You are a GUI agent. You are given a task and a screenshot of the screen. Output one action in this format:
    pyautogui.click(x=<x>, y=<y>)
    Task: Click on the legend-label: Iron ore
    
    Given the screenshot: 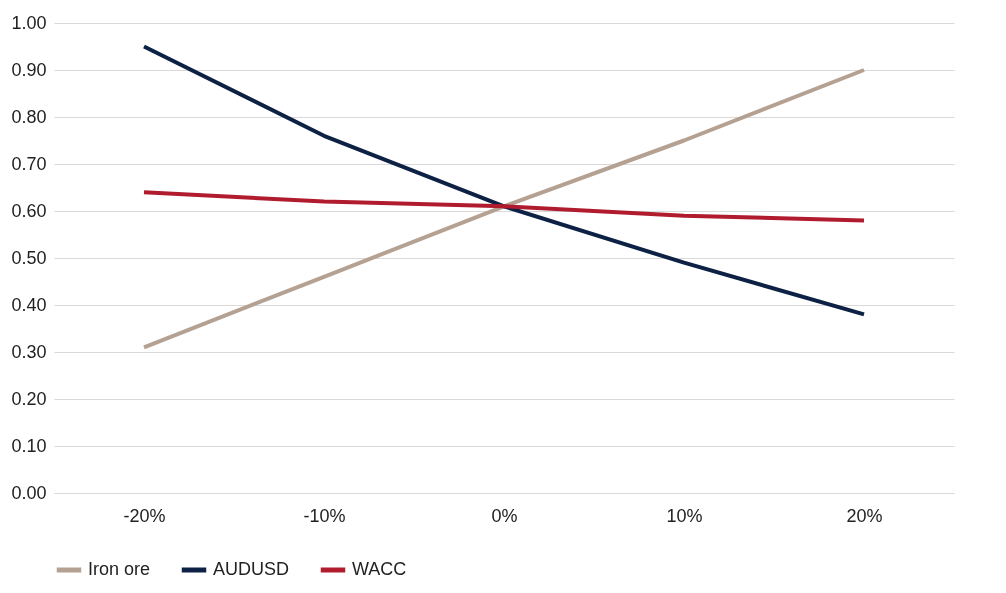 What is the action you would take?
    pyautogui.click(x=119, y=569)
    